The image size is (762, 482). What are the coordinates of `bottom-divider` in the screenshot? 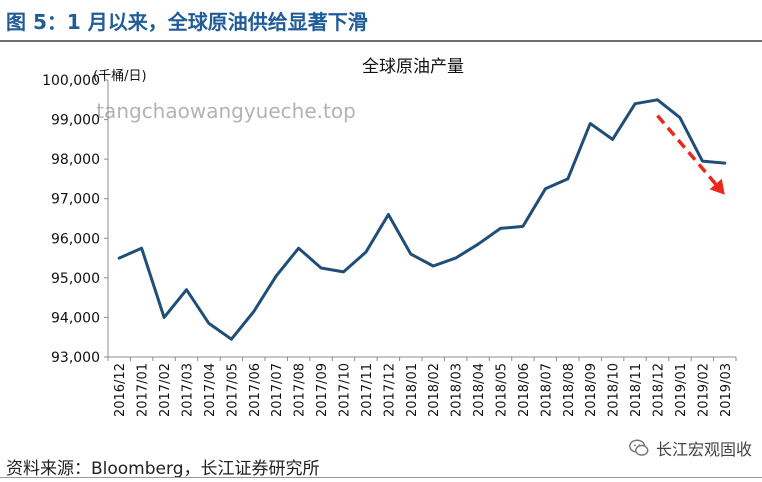 It's located at (381, 477).